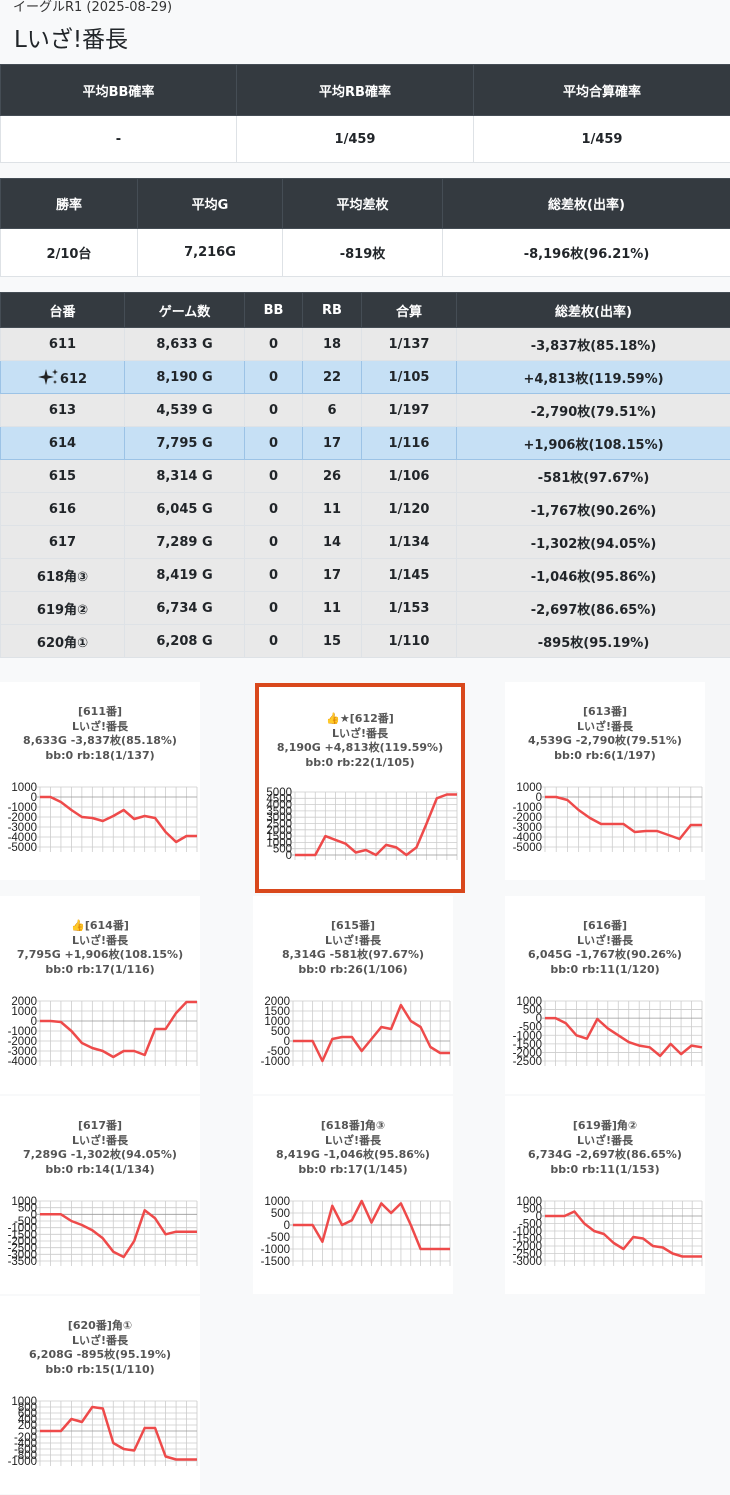  I want to click on cell-text: 618角③, so click(62, 577).